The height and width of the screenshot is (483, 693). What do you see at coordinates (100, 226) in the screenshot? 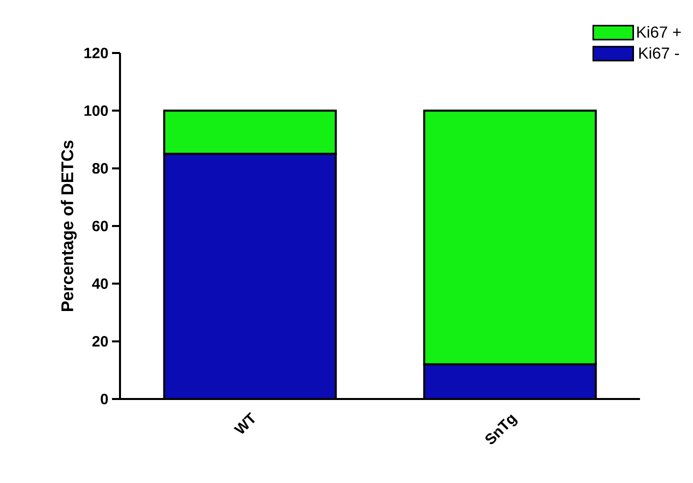
I see `y-tick-label: 60` at bounding box center [100, 226].